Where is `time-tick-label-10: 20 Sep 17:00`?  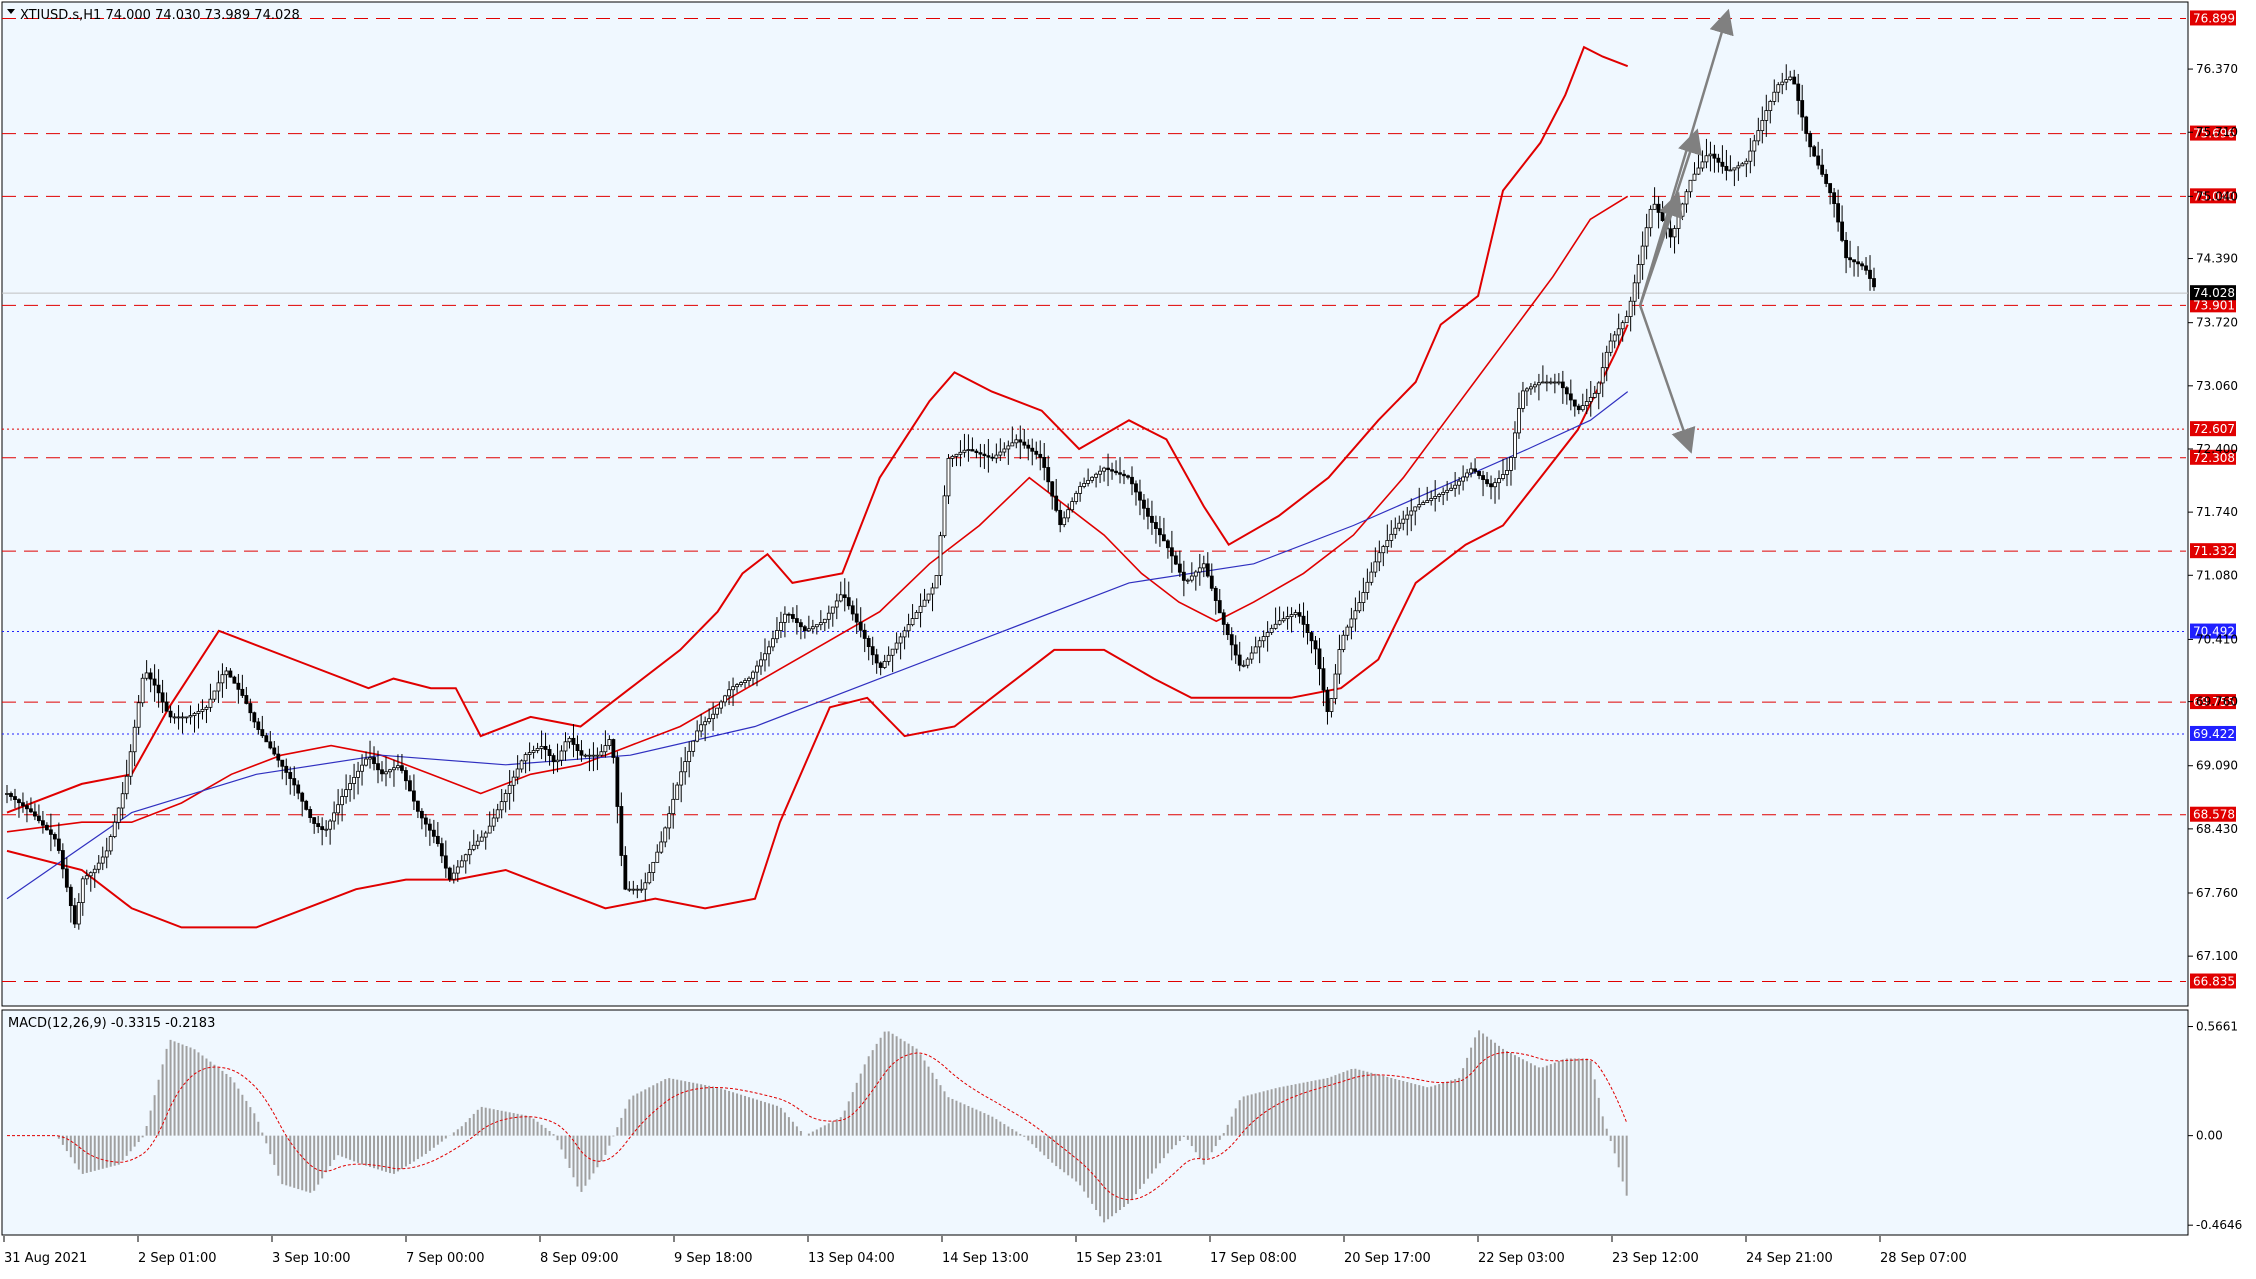
time-tick-label-10: 20 Sep 17:00 is located at coordinates (1387, 1258).